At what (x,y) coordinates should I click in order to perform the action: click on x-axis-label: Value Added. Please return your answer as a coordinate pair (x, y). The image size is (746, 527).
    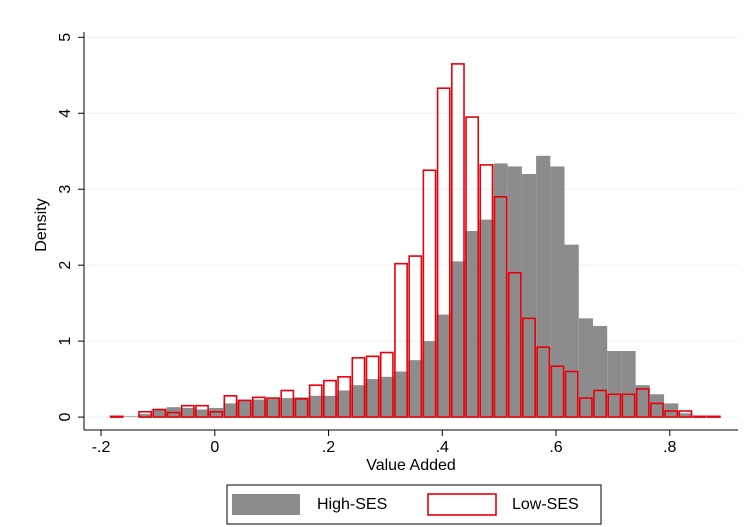
    Looking at the image, I should click on (411, 465).